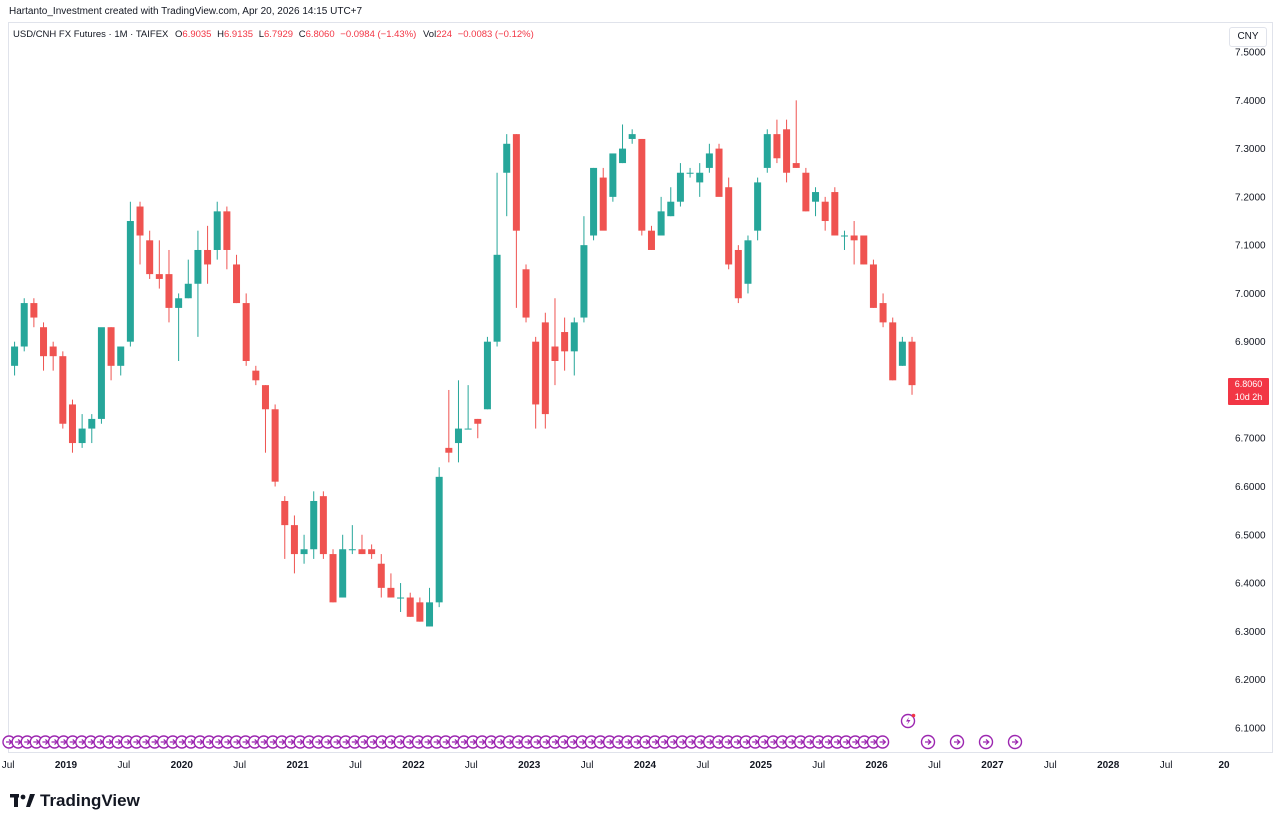  I want to click on y-tick-label: 6.2000, so click(1250, 680).